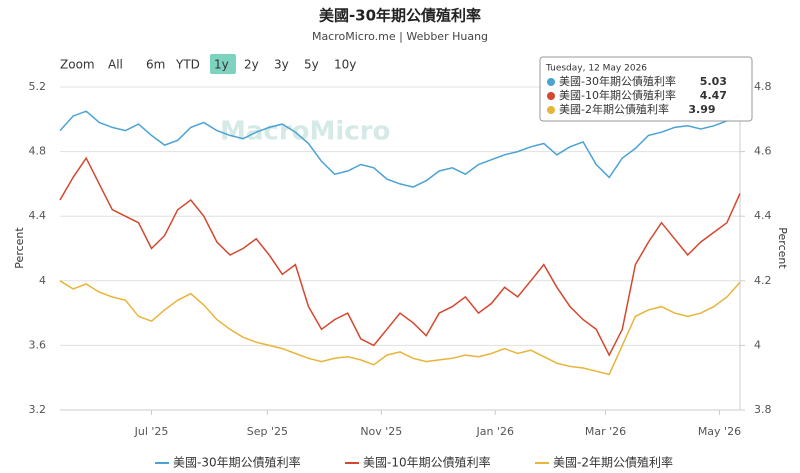 The width and height of the screenshot is (800, 473). What do you see at coordinates (400, 16) in the screenshot?
I see `chart-title: 美國-30年期公債殖利率` at bounding box center [400, 16].